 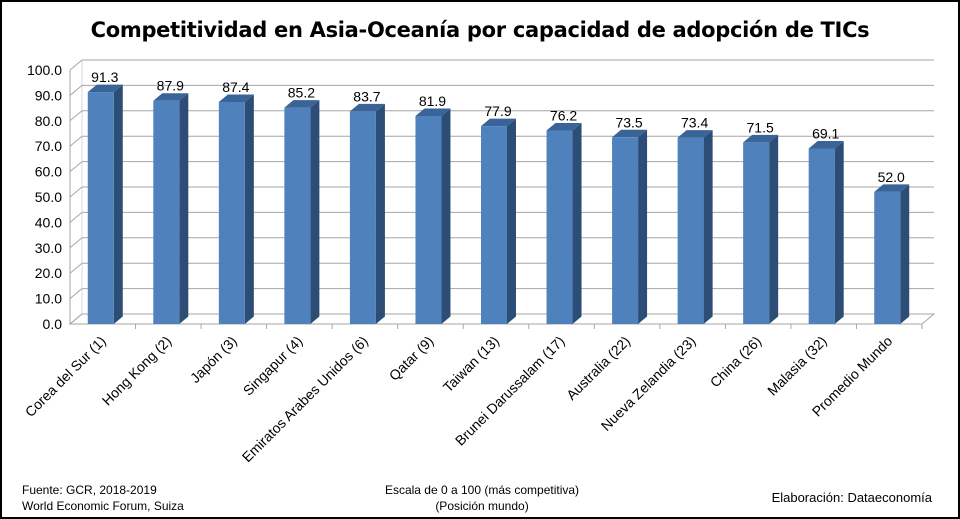 What do you see at coordinates (825, 133) in the screenshot?
I see `data-label: 69.1` at bounding box center [825, 133].